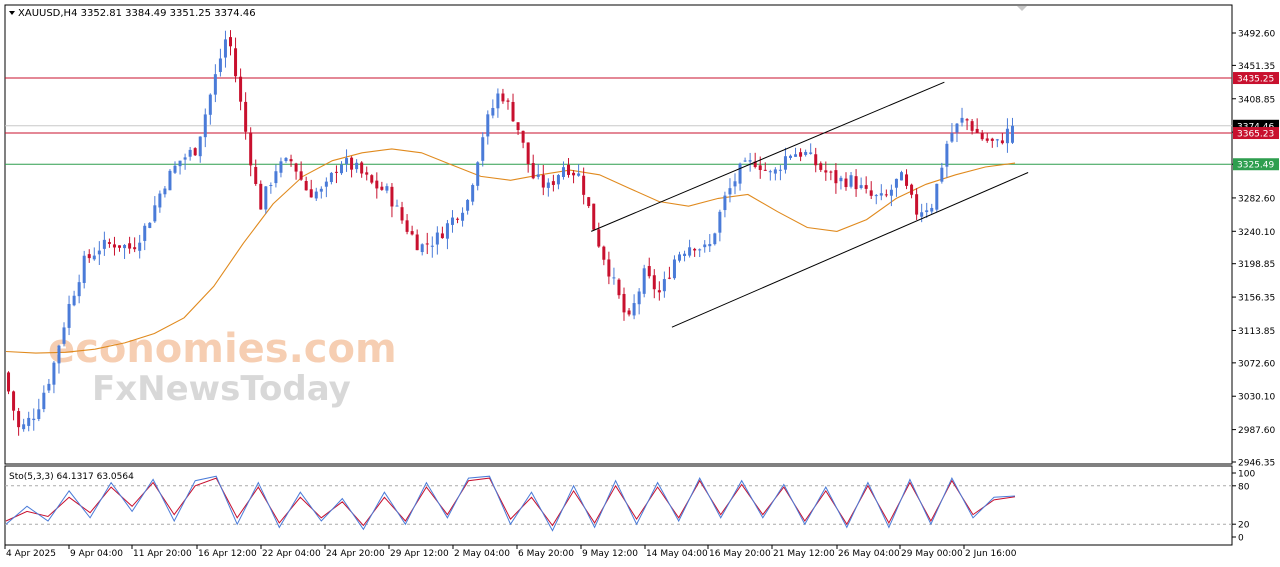  I want to click on chart-shift-marker, so click(1022, 8).